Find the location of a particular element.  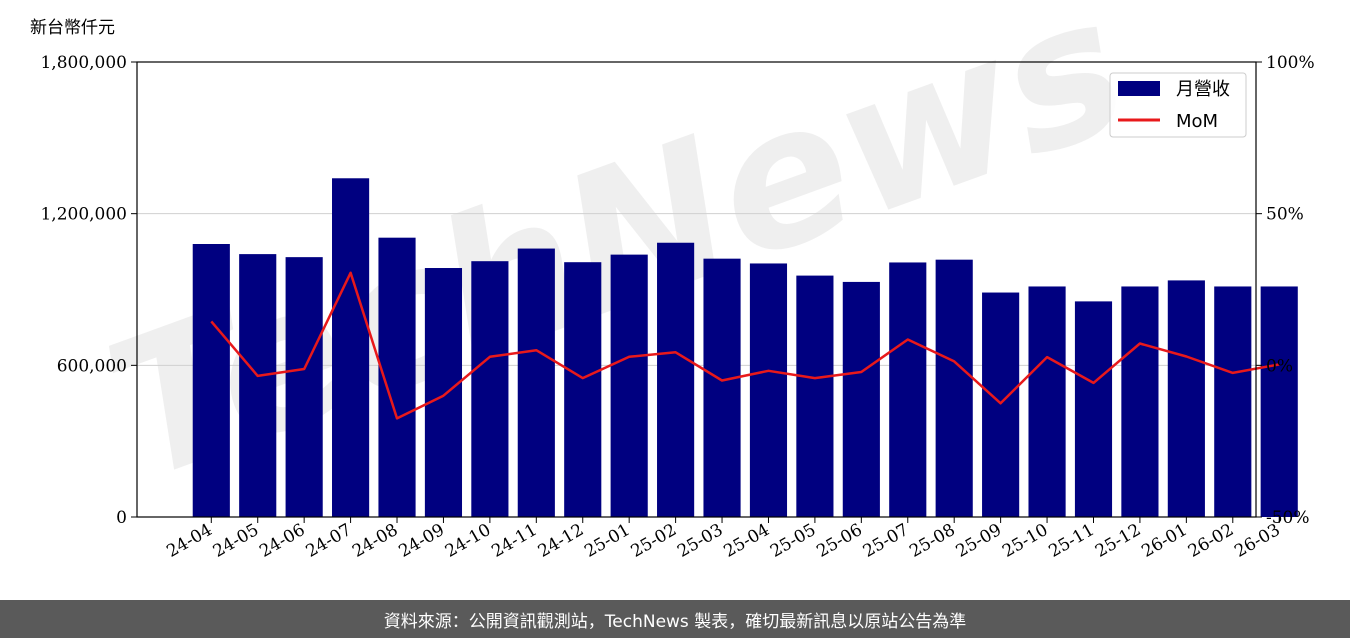

x-tick-label: 25-06 is located at coordinates (839, 541).